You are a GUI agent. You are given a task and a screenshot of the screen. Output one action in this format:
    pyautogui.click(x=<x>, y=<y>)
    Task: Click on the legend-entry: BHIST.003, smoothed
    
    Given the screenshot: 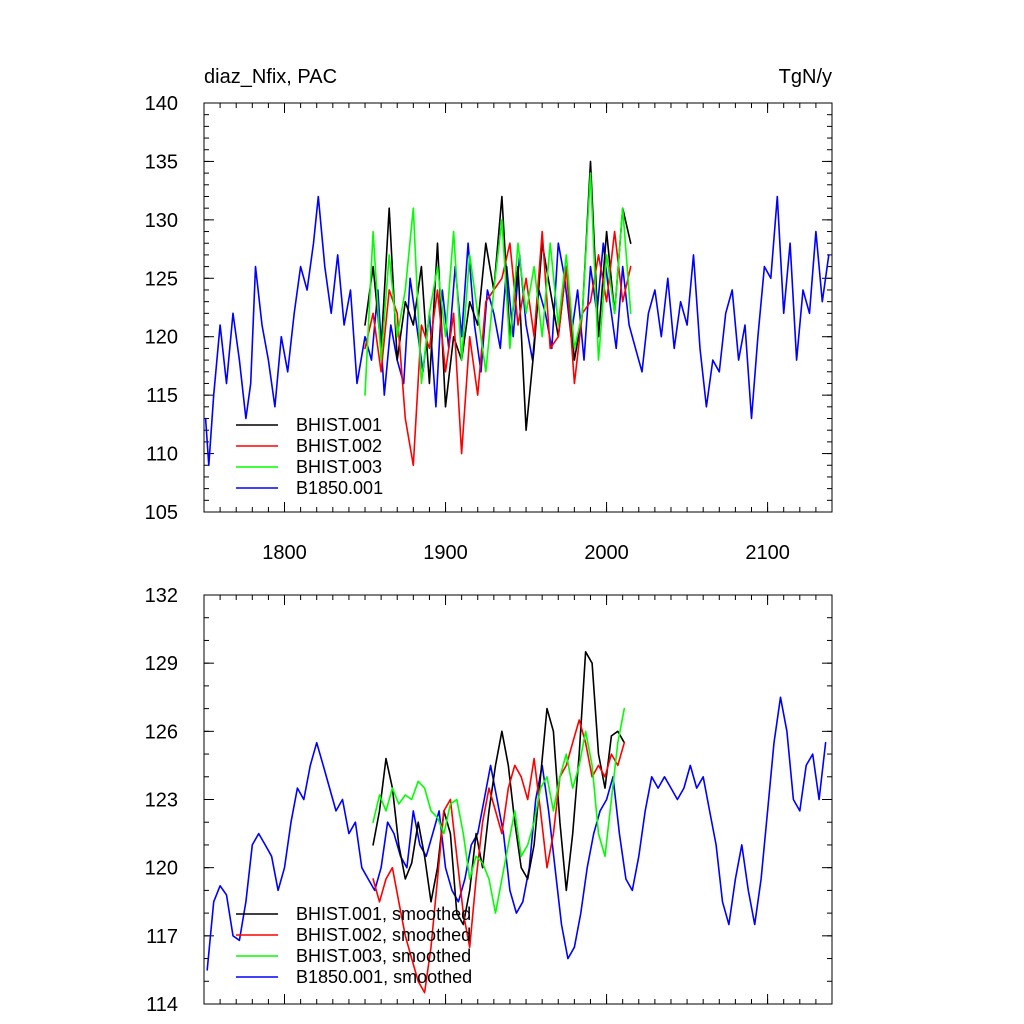 What is the action you would take?
    pyautogui.click(x=383, y=956)
    